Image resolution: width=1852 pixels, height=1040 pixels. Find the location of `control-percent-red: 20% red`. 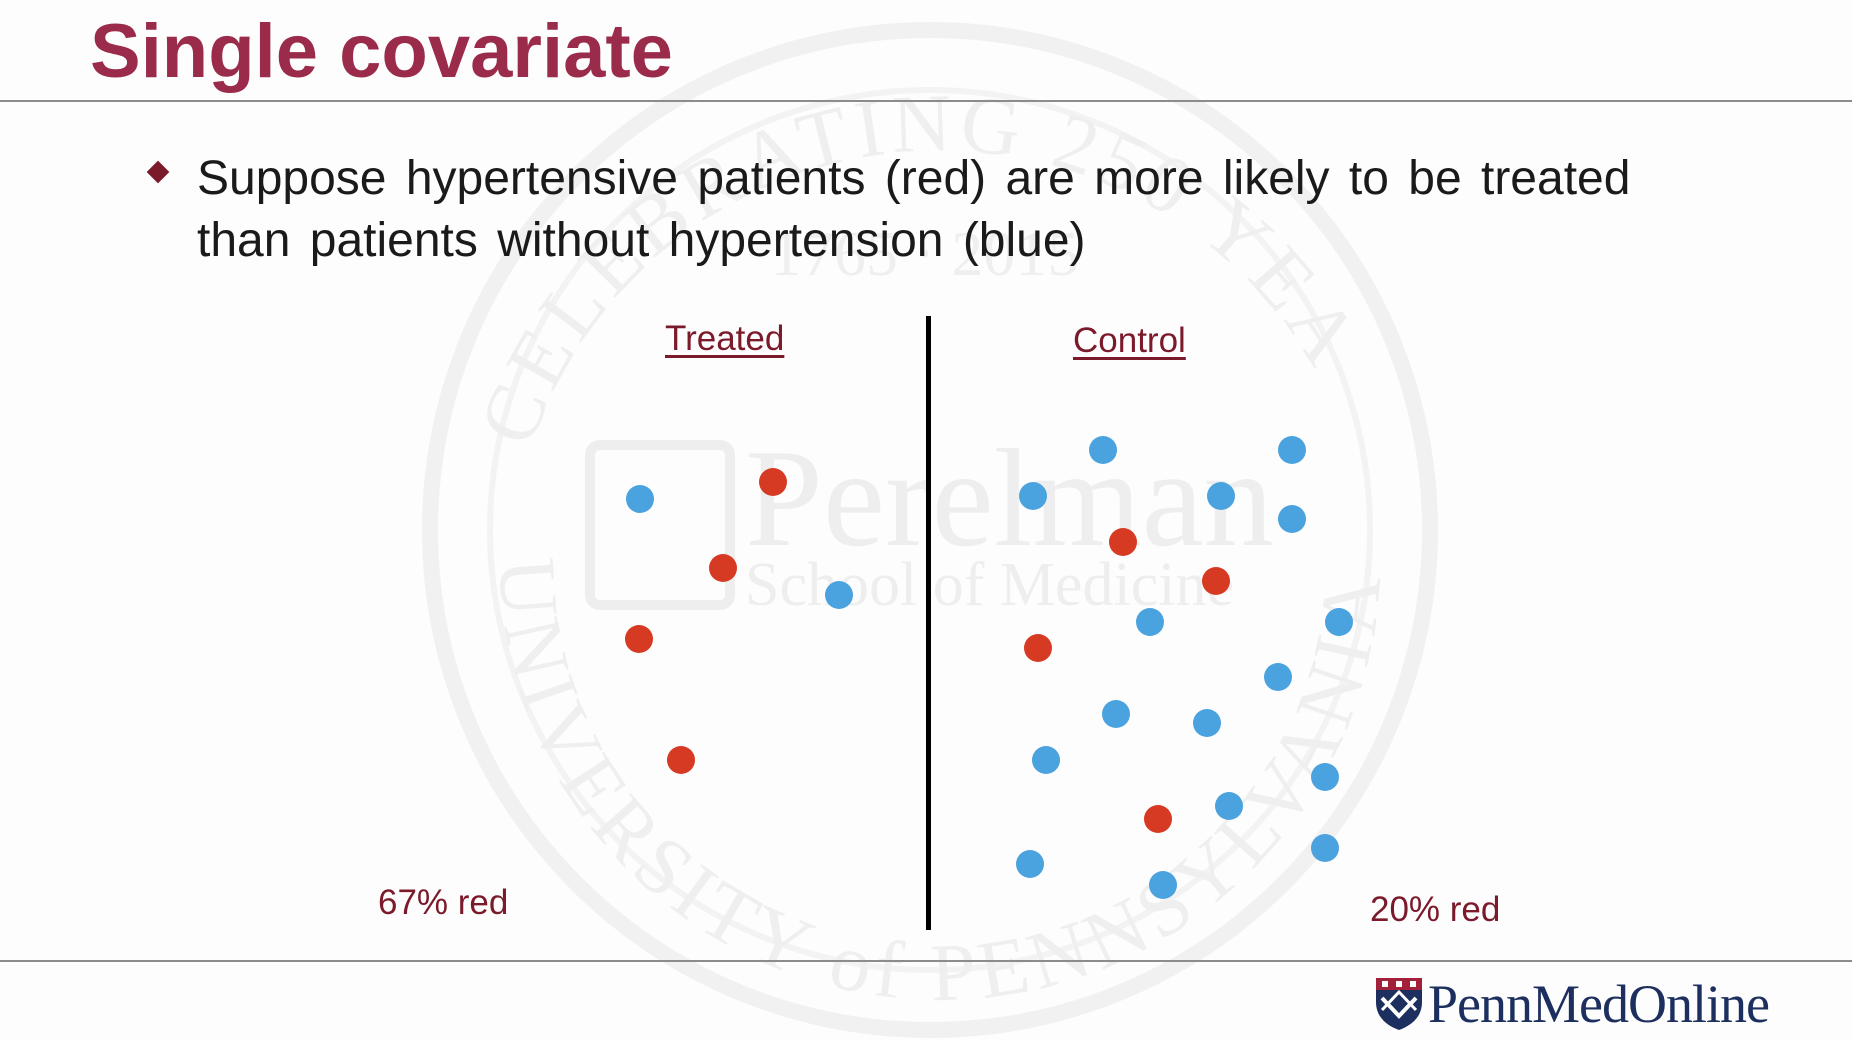

control-percent-red: 20% red is located at coordinates (1435, 909).